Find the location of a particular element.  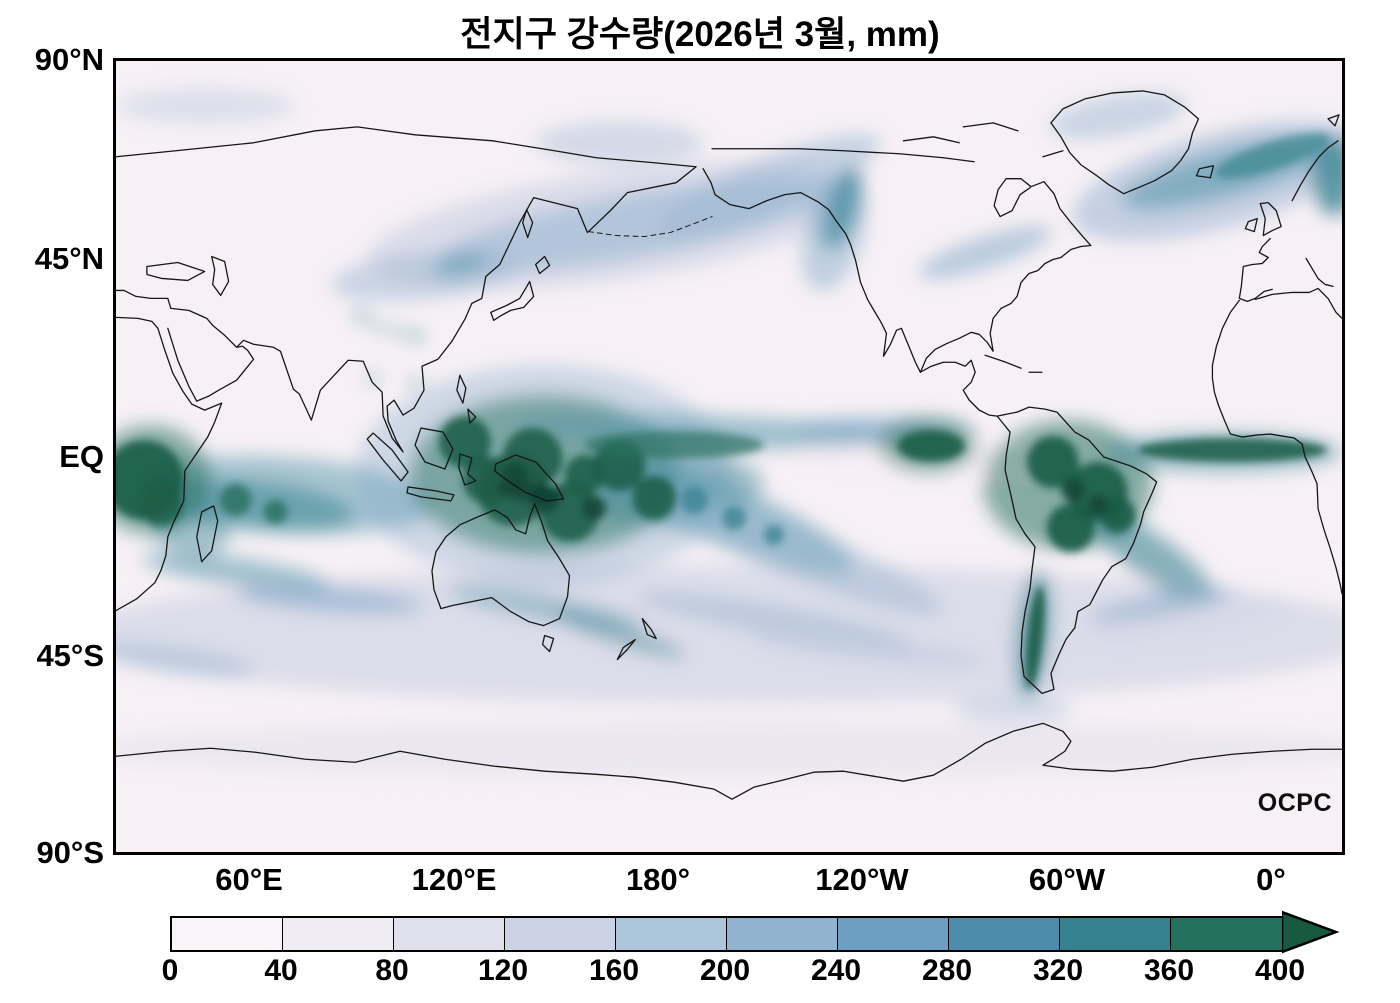

coast-sulawesi is located at coordinates (467, 469).